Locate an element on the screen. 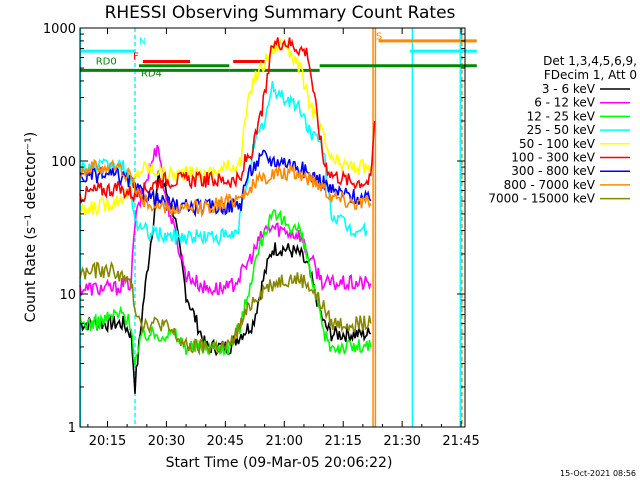 This screenshot has width=640, height=480. x-tick-label-6: 21:45 is located at coordinates (460, 441).